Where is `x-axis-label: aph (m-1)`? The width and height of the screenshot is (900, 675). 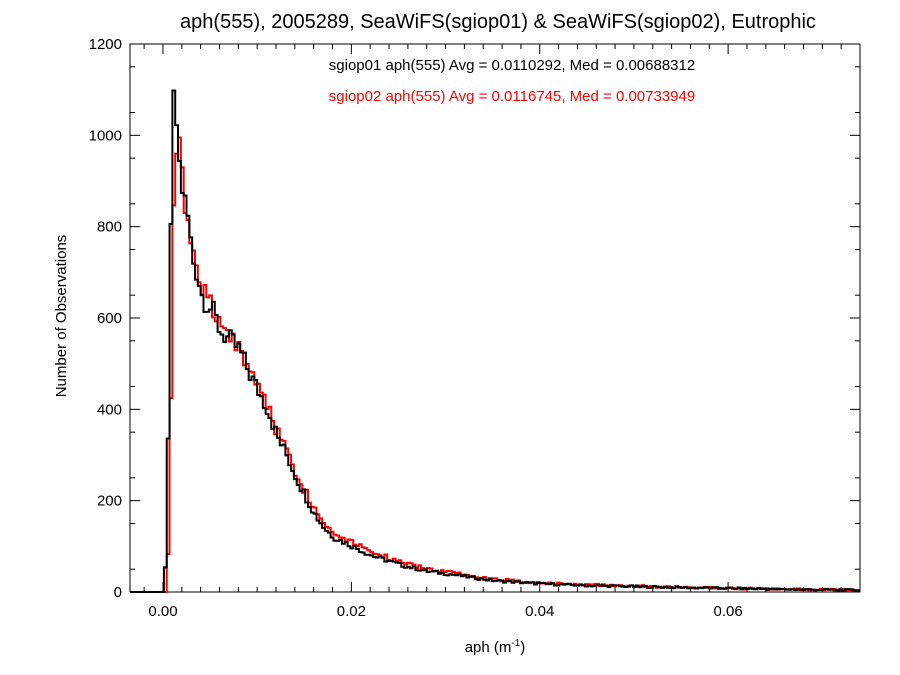
x-axis-label: aph (m-1) is located at coordinates (495, 647).